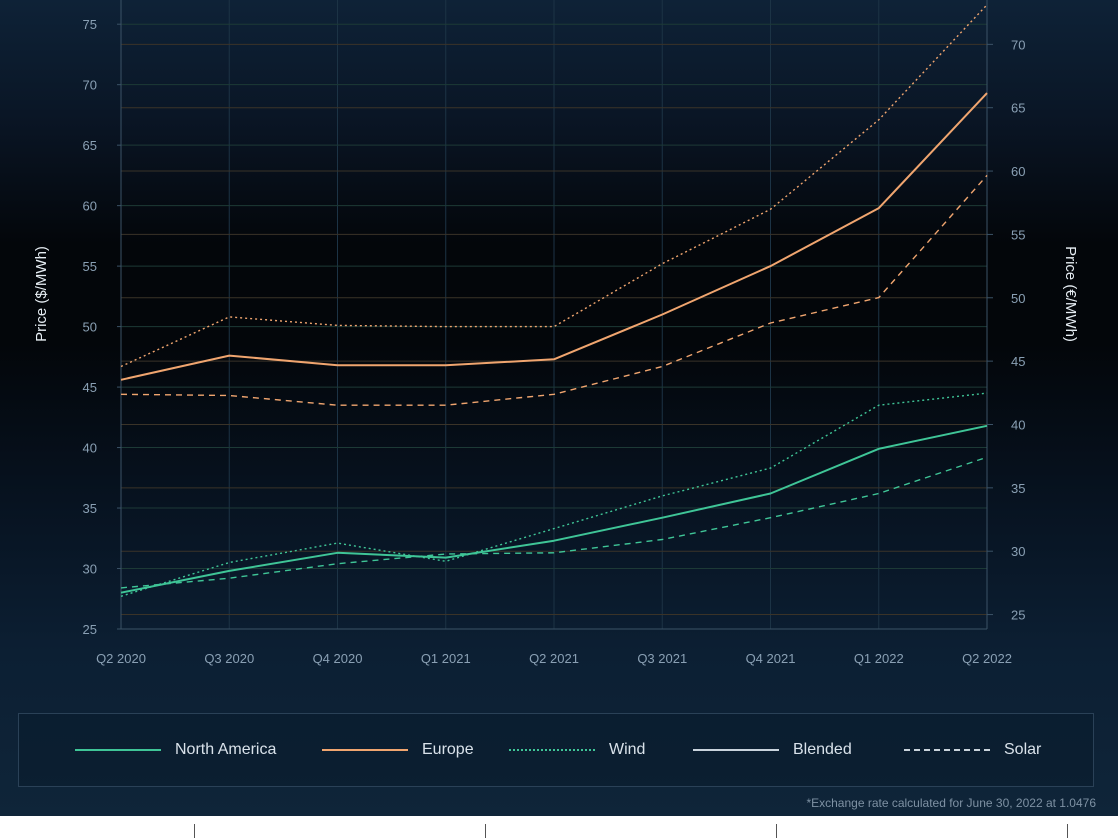 The height and width of the screenshot is (838, 1118). I want to click on legend-label: Europe, so click(448, 749).